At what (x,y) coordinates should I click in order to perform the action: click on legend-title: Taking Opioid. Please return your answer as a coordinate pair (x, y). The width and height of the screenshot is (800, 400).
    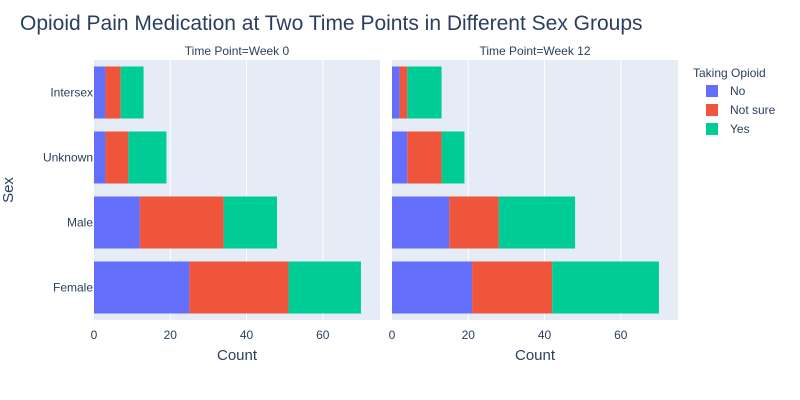
    Looking at the image, I should click on (729, 73).